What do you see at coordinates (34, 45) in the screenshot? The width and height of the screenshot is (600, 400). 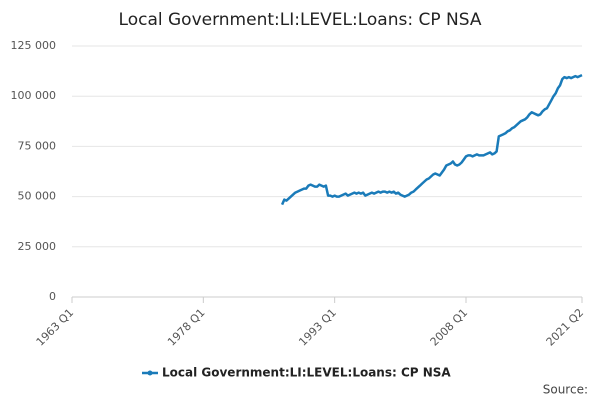 I see `y-tick-label: 125 000` at bounding box center [34, 45].